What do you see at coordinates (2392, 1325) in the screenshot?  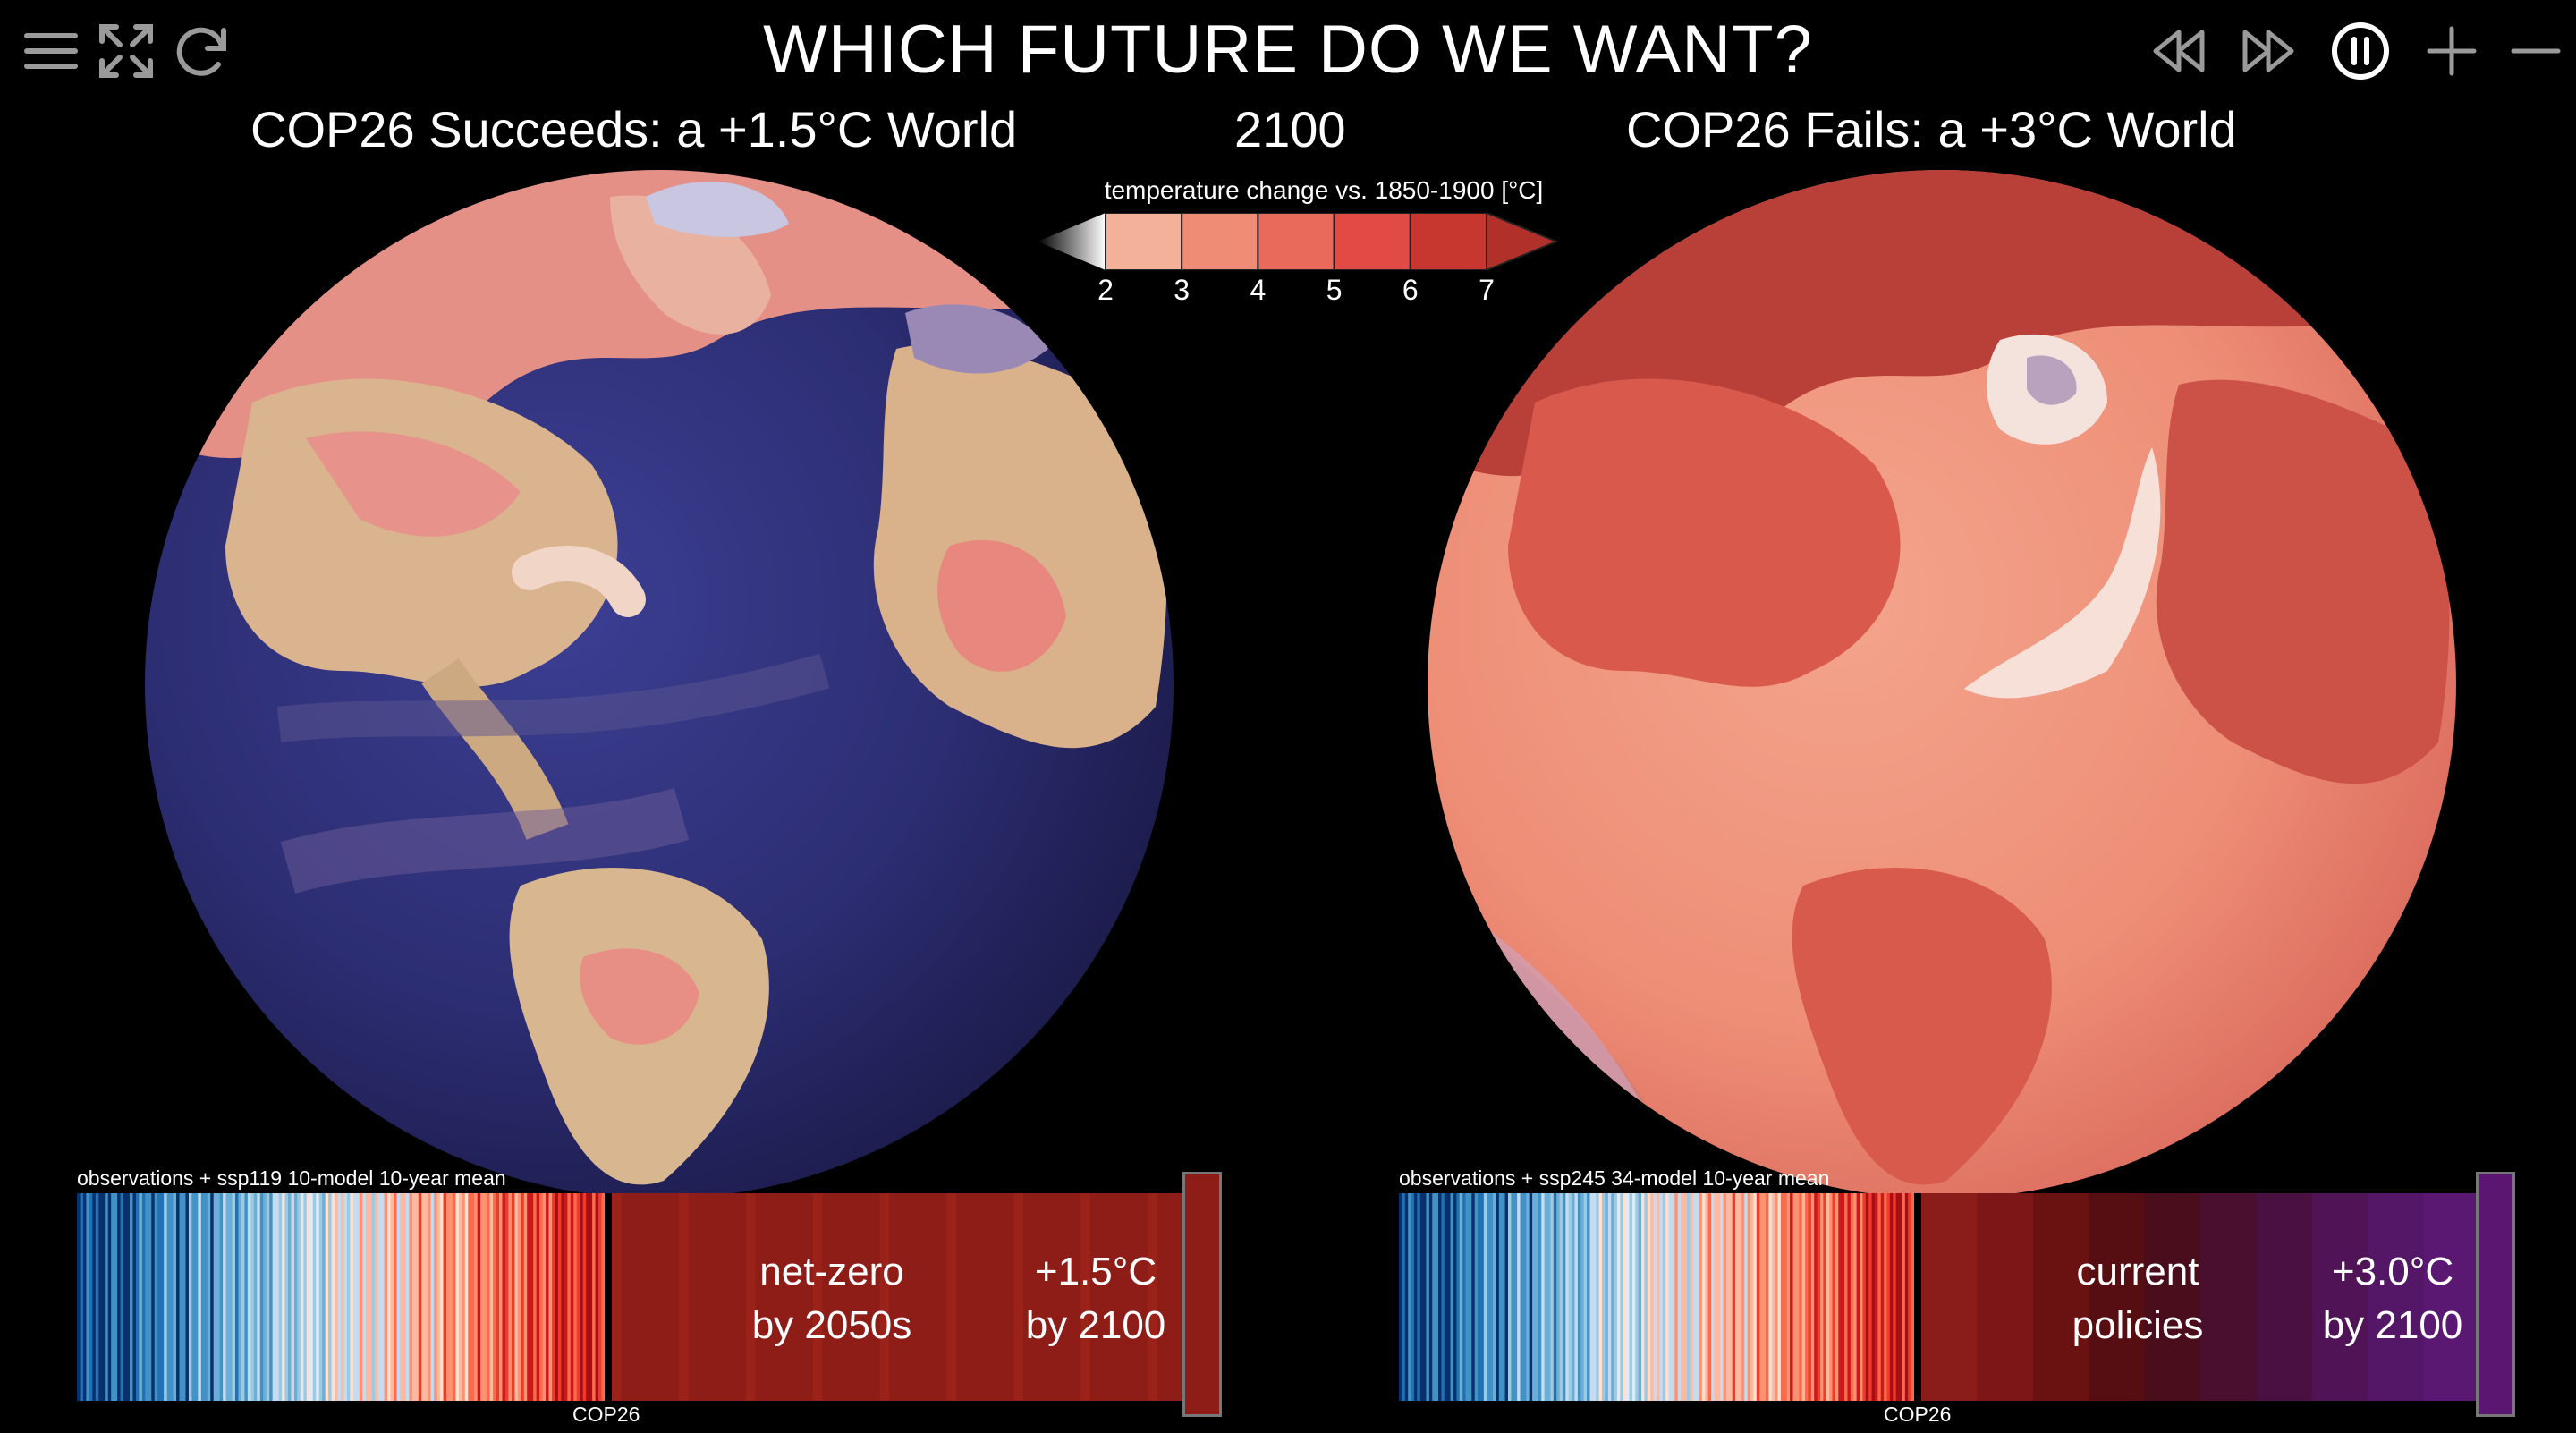 I see `right-warming-line2: by 2100` at bounding box center [2392, 1325].